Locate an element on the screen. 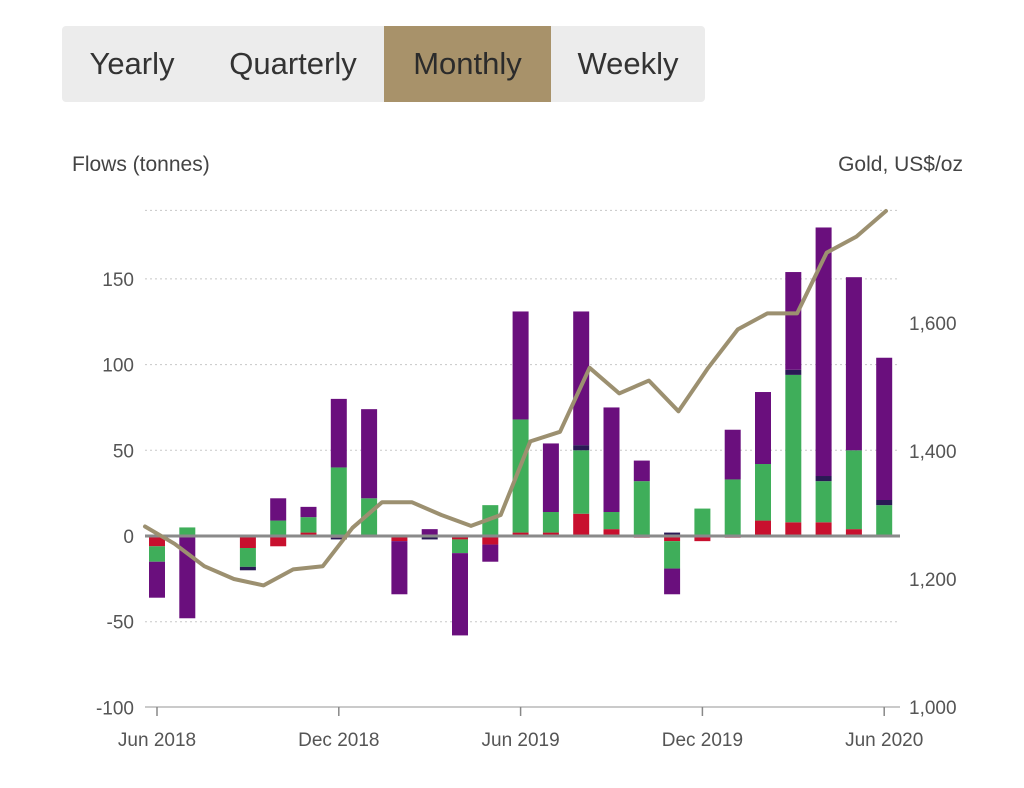 The image size is (1024, 788). x-tick-label: Jun 2018 is located at coordinates (157, 740).